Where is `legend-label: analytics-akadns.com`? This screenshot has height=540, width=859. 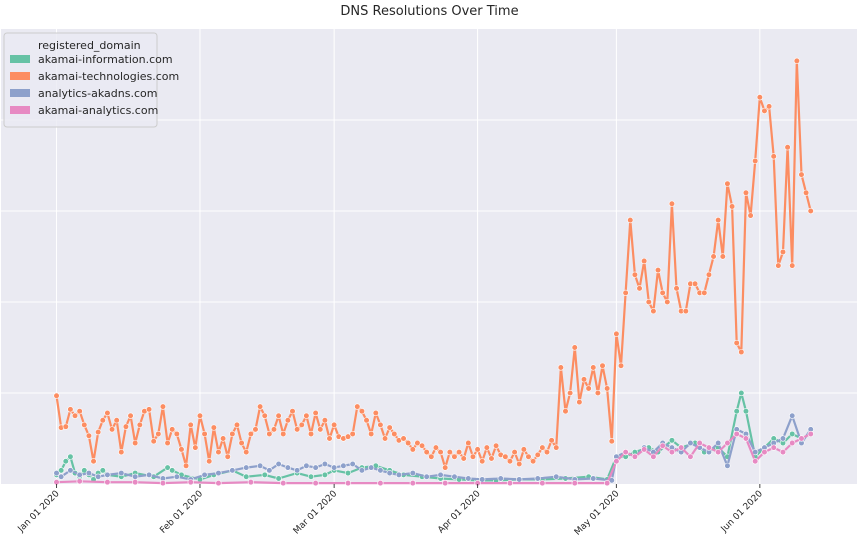 legend-label: analytics-akadns.com is located at coordinates (97, 93).